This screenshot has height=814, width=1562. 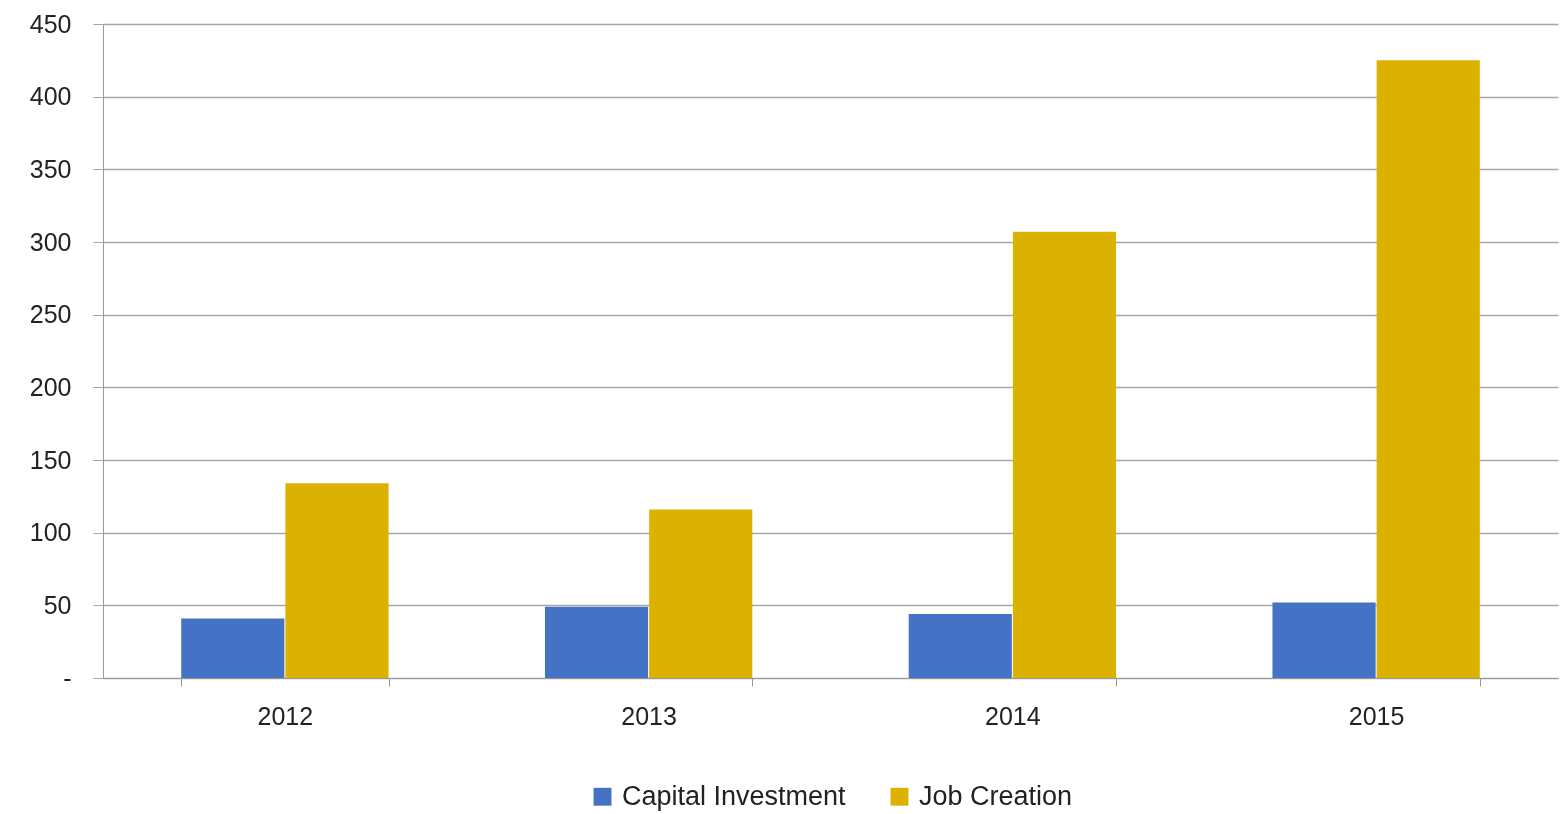 I want to click on y-tick-label: -, so click(x=67, y=677).